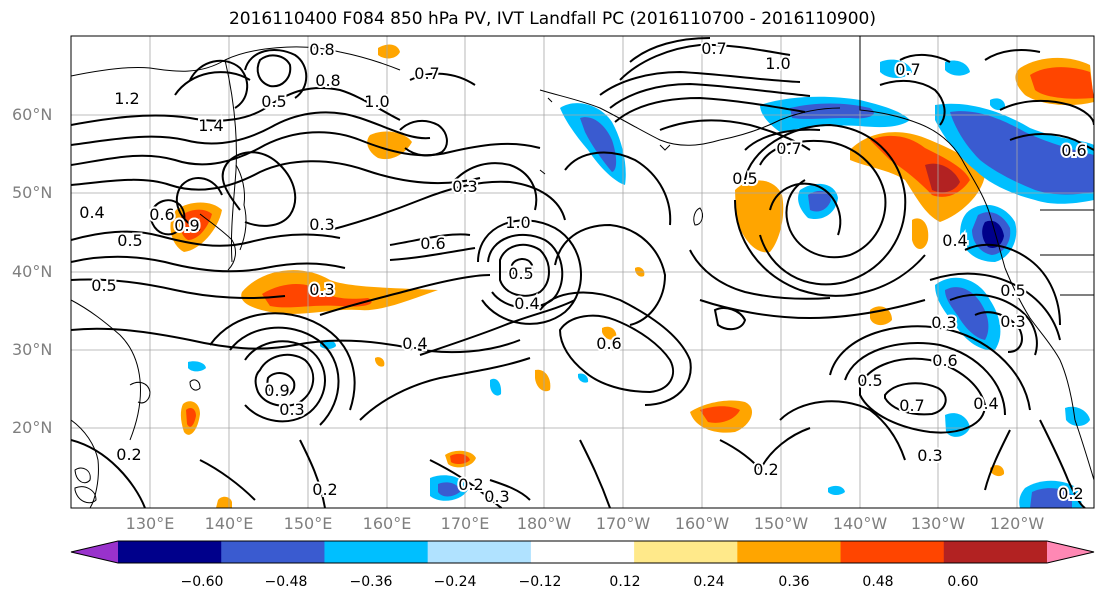  What do you see at coordinates (150, 523) in the screenshot?
I see `lon-label-130e: 130°E` at bounding box center [150, 523].